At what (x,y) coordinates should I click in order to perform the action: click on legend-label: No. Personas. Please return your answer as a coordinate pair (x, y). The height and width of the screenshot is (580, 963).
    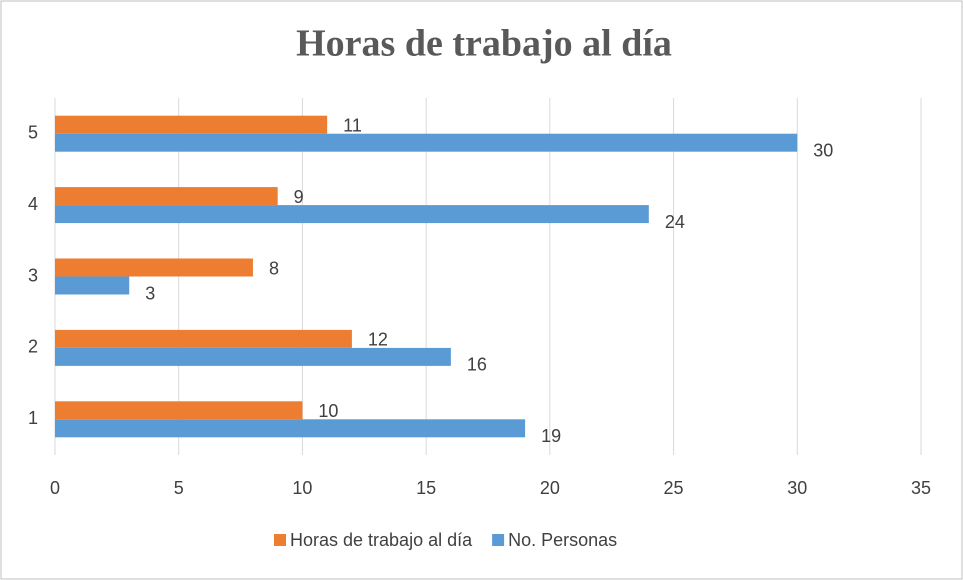
    Looking at the image, I should click on (562, 540).